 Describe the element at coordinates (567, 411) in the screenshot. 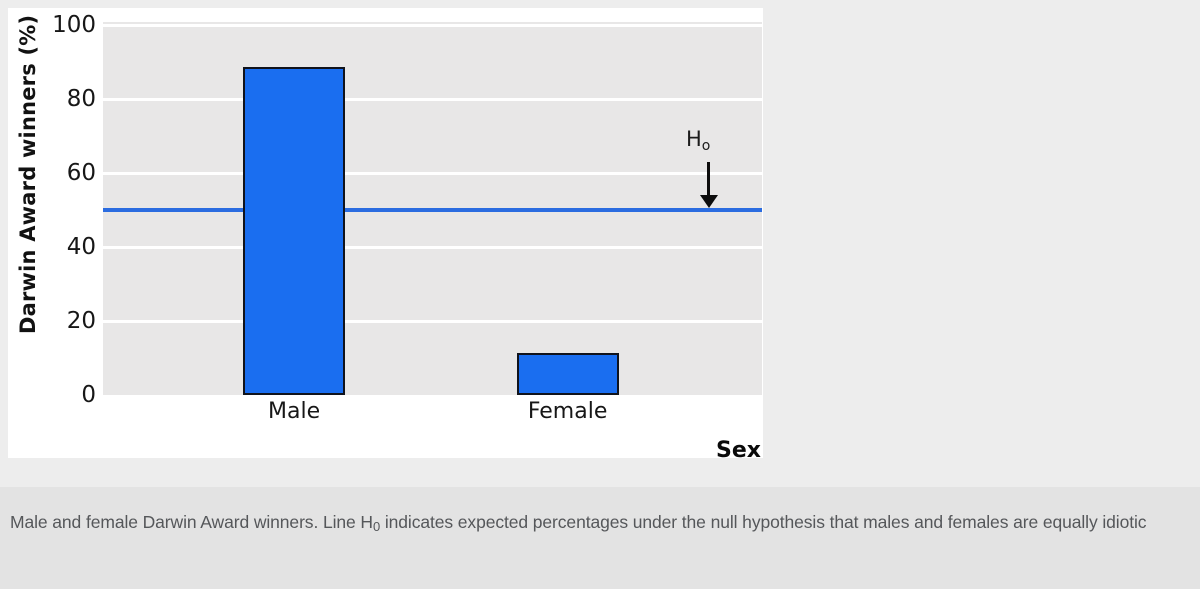

I see `x-tick-label-female: Female` at that location.